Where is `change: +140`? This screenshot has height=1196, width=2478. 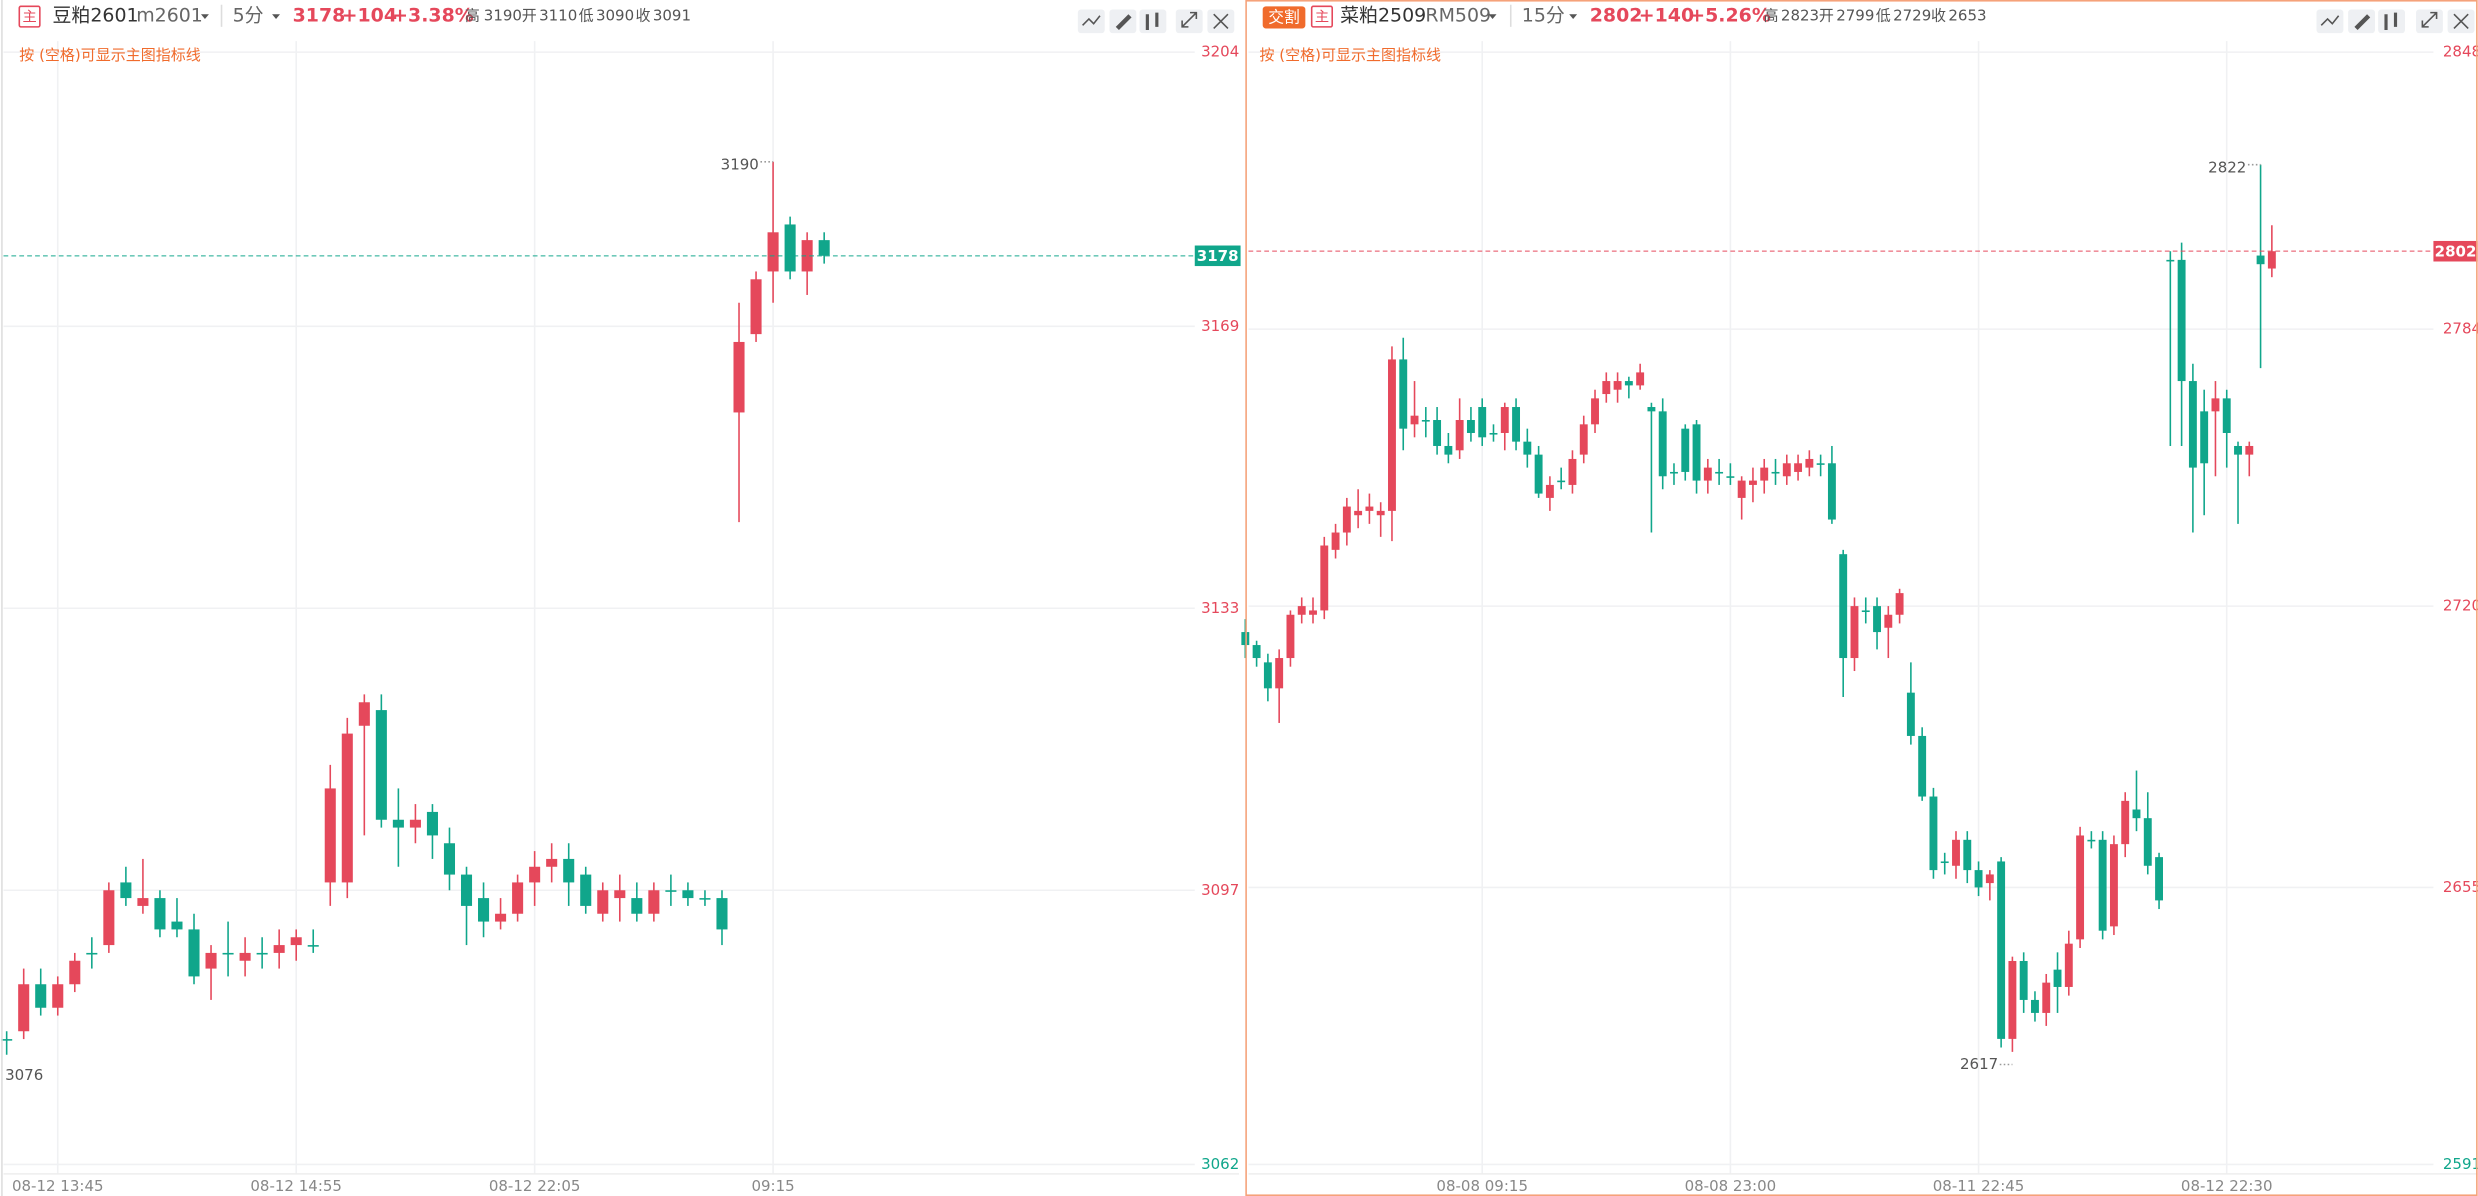
change: +140 is located at coordinates (1666, 15).